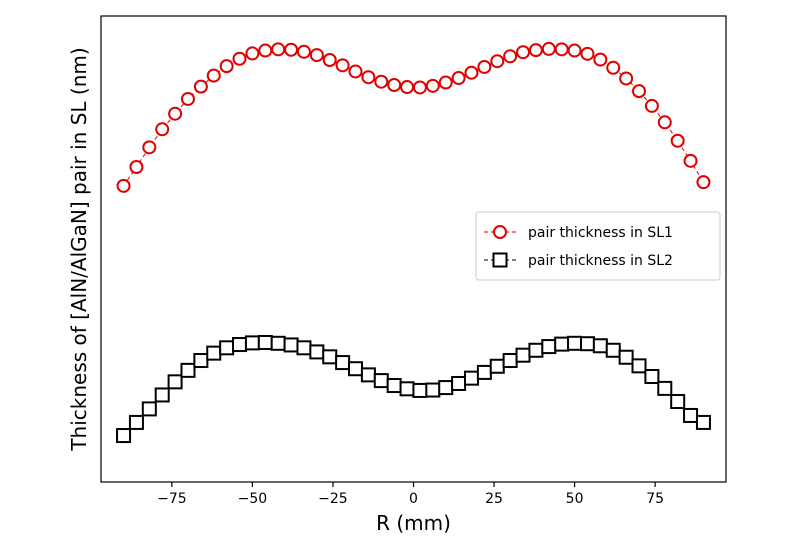  I want to click on legend-label: pair thickness in SL2, so click(600, 261).